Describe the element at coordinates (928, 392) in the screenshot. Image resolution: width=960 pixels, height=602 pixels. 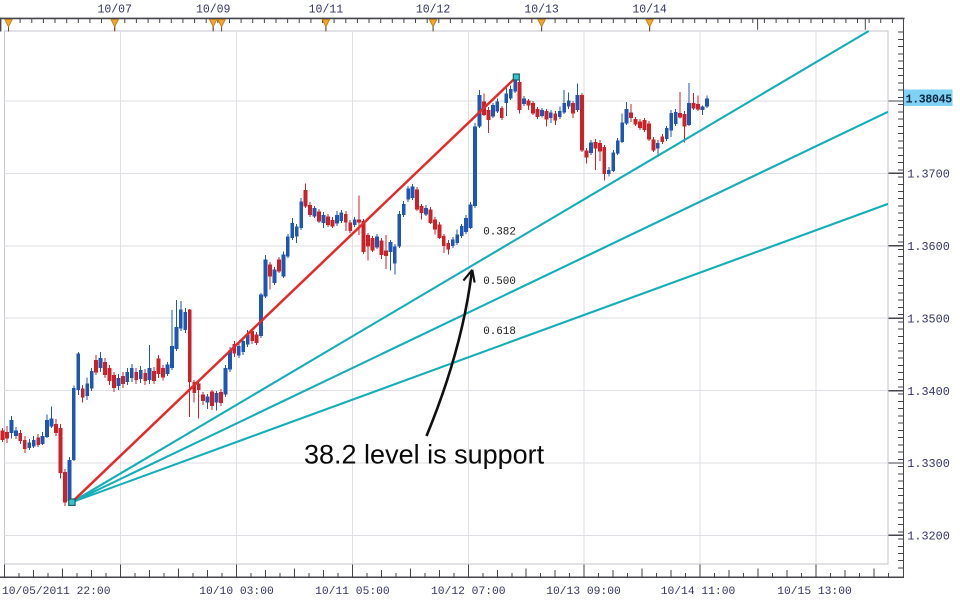
I see `svg-text: 1.3400` at that location.